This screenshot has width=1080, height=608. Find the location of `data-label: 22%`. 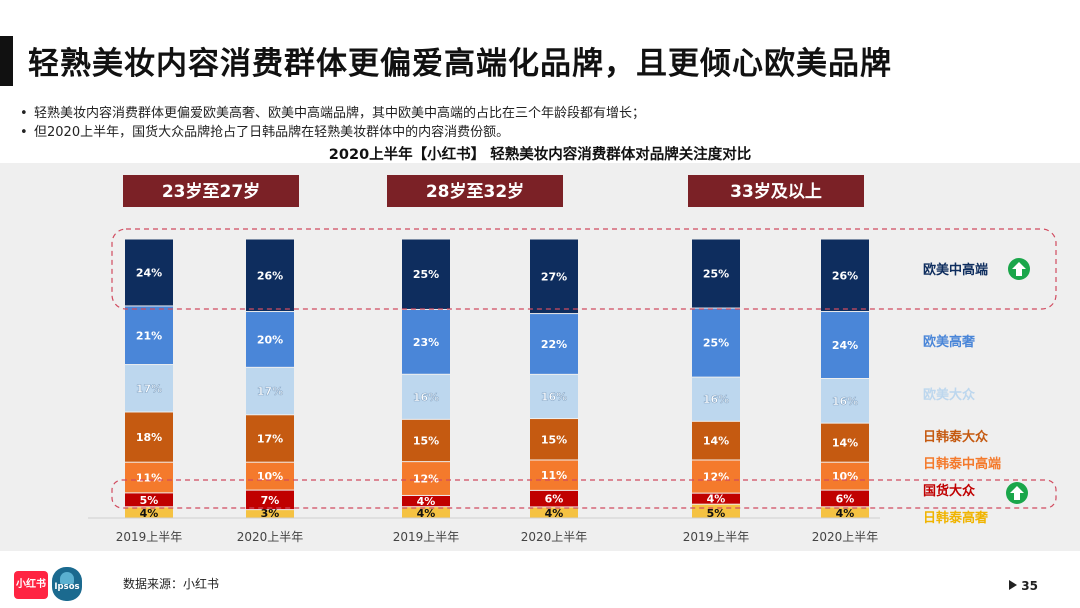

data-label: 22% is located at coordinates (554, 344).